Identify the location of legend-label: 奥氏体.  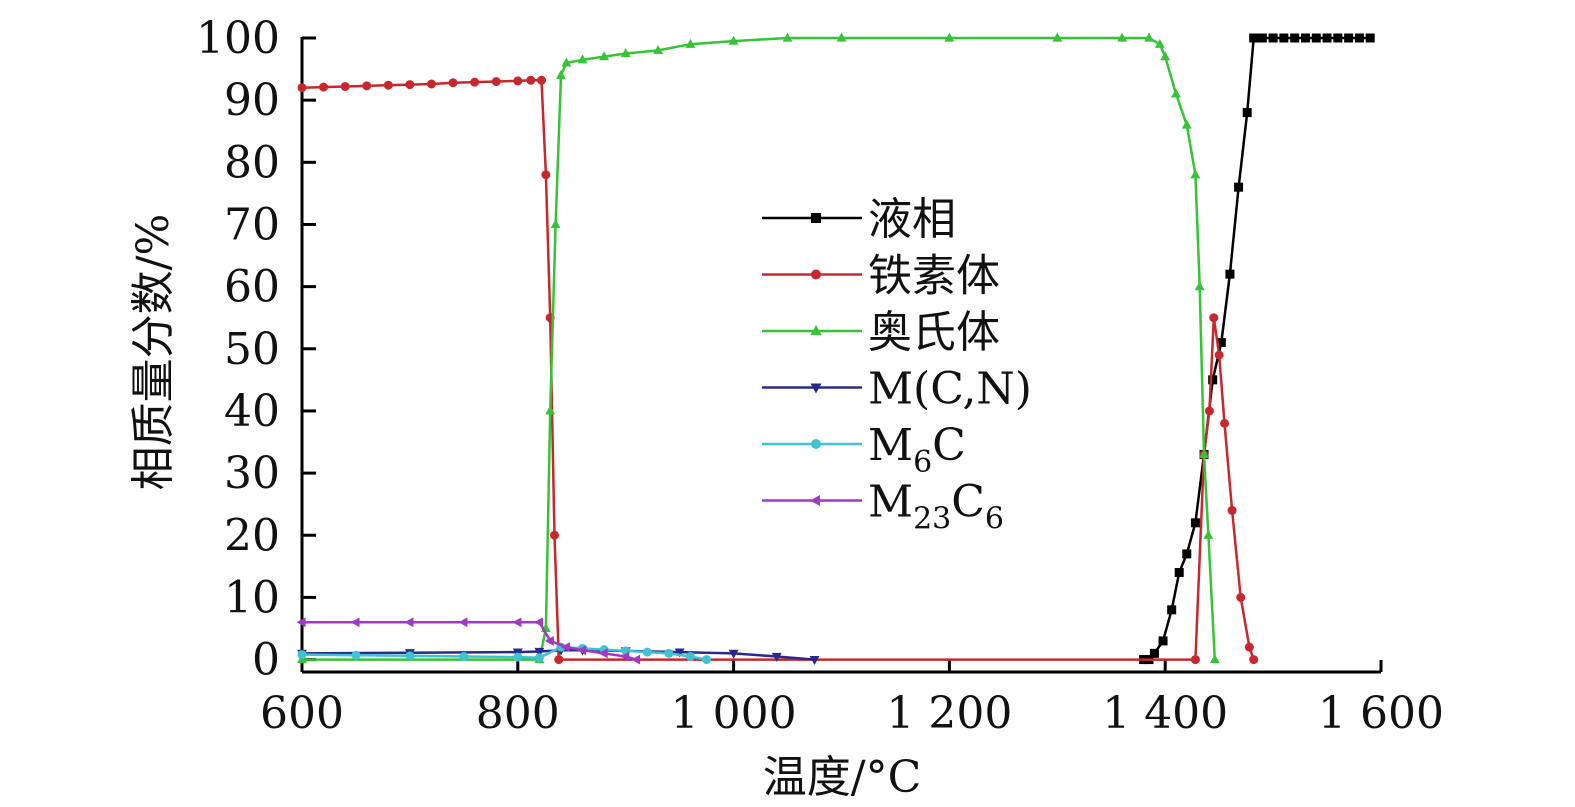
(934, 332).